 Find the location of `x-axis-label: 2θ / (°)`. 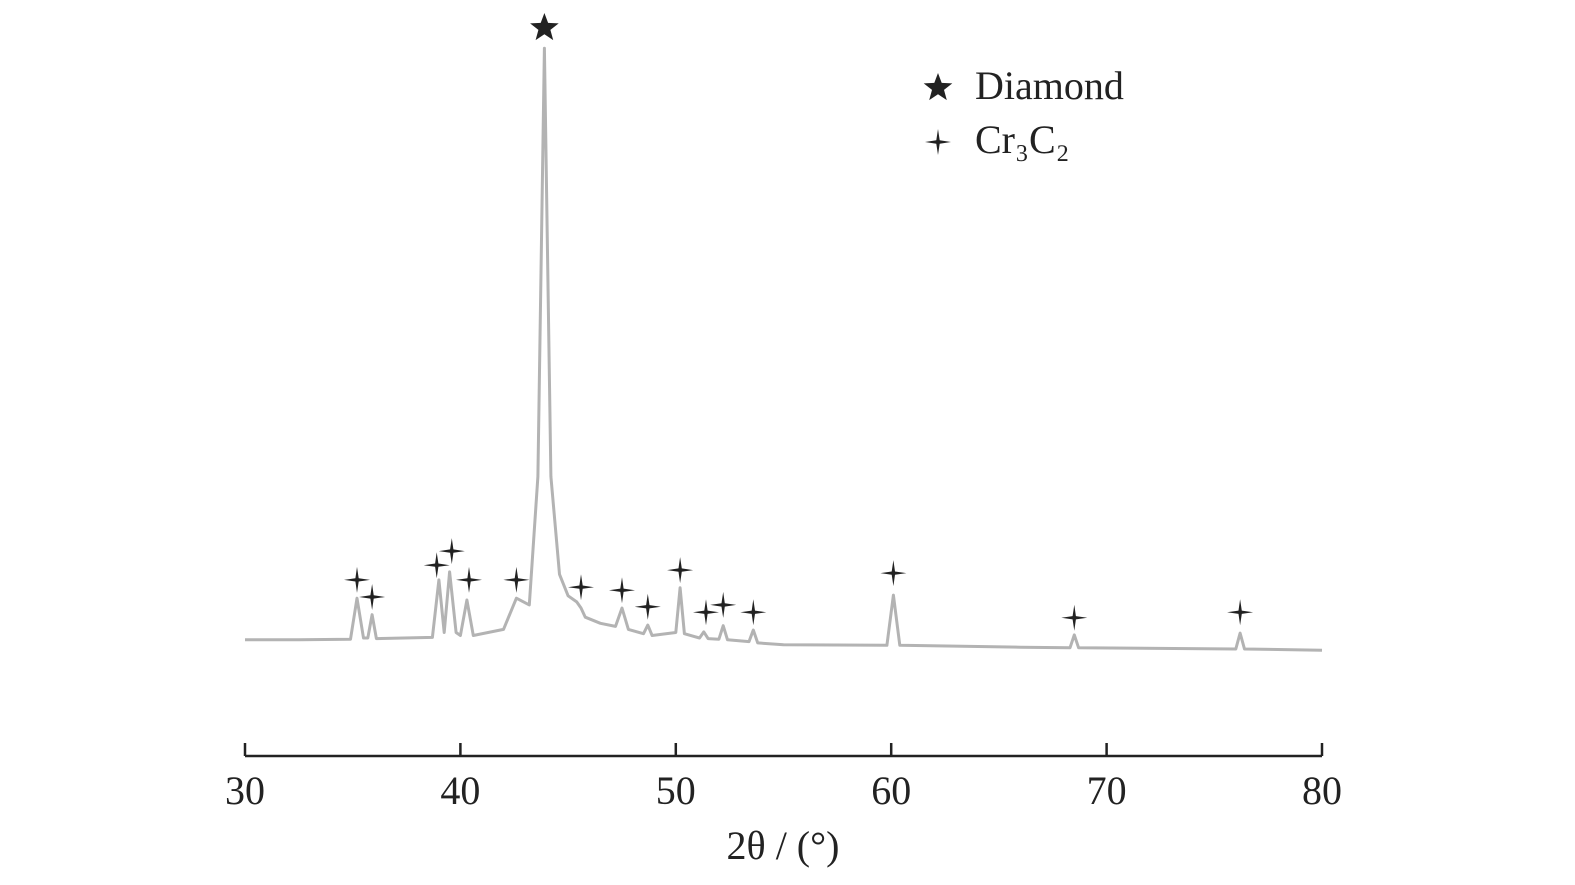

x-axis-label: 2θ / (°) is located at coordinates (783, 845).